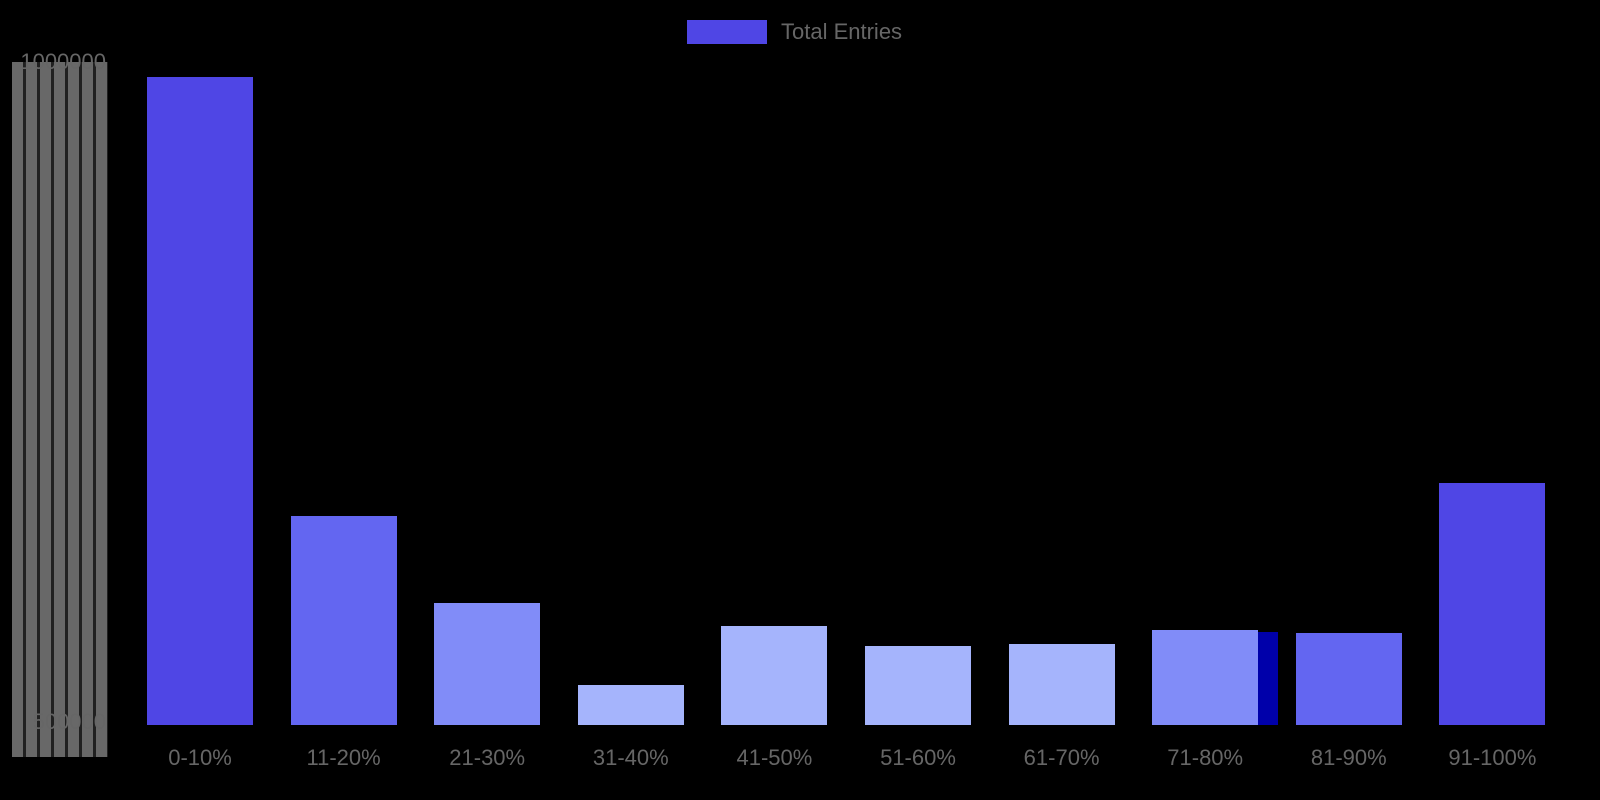 The image size is (1600, 800). Describe the element at coordinates (1061, 684) in the screenshot. I see `bar-61-70%` at that location.